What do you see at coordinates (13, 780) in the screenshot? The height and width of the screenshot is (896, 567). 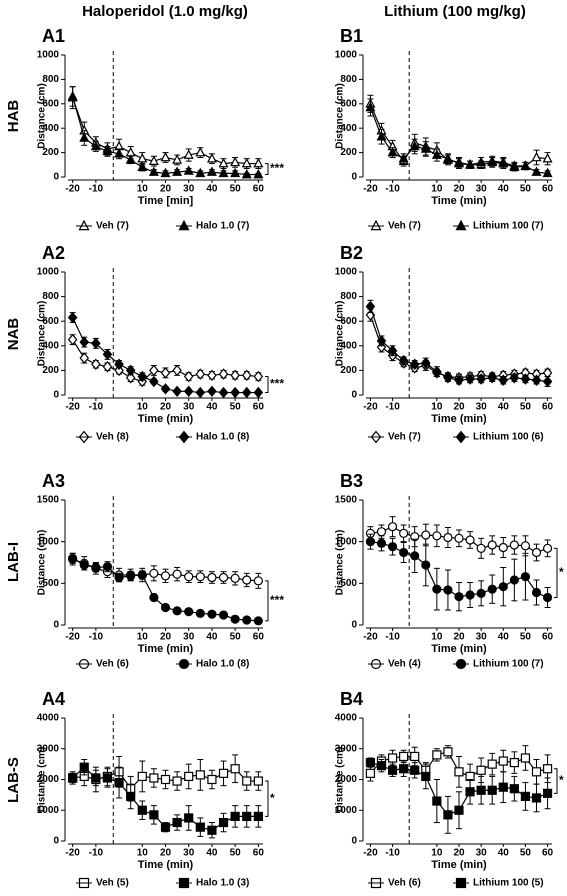 I see `row-label: LAB-S` at bounding box center [13, 780].